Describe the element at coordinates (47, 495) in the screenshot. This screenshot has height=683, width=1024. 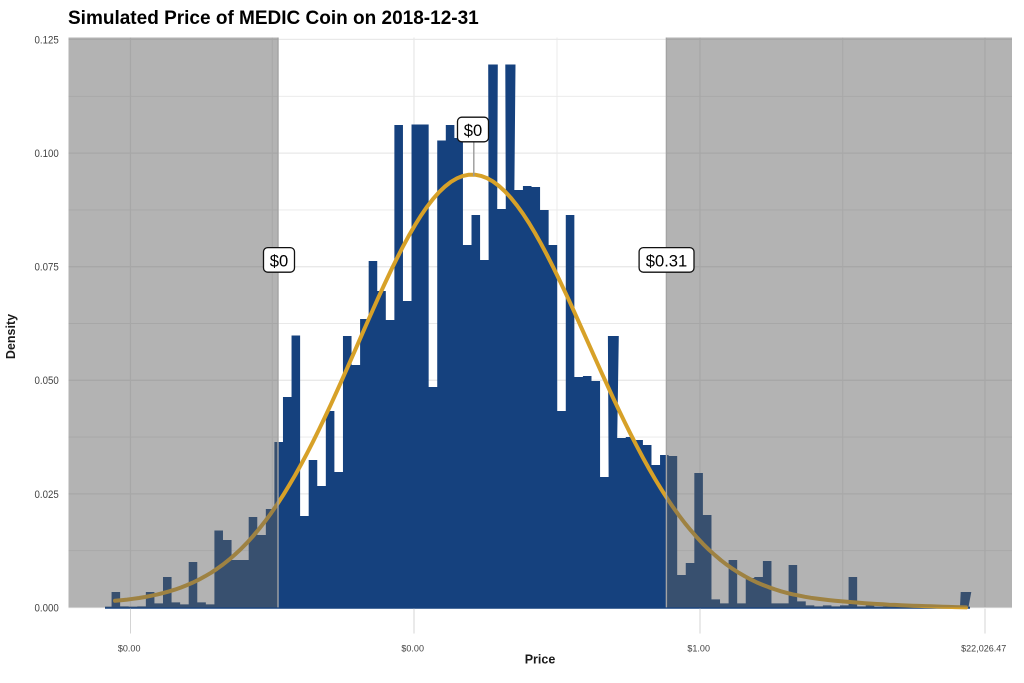
I see `svg-text: 0.025` at that location.